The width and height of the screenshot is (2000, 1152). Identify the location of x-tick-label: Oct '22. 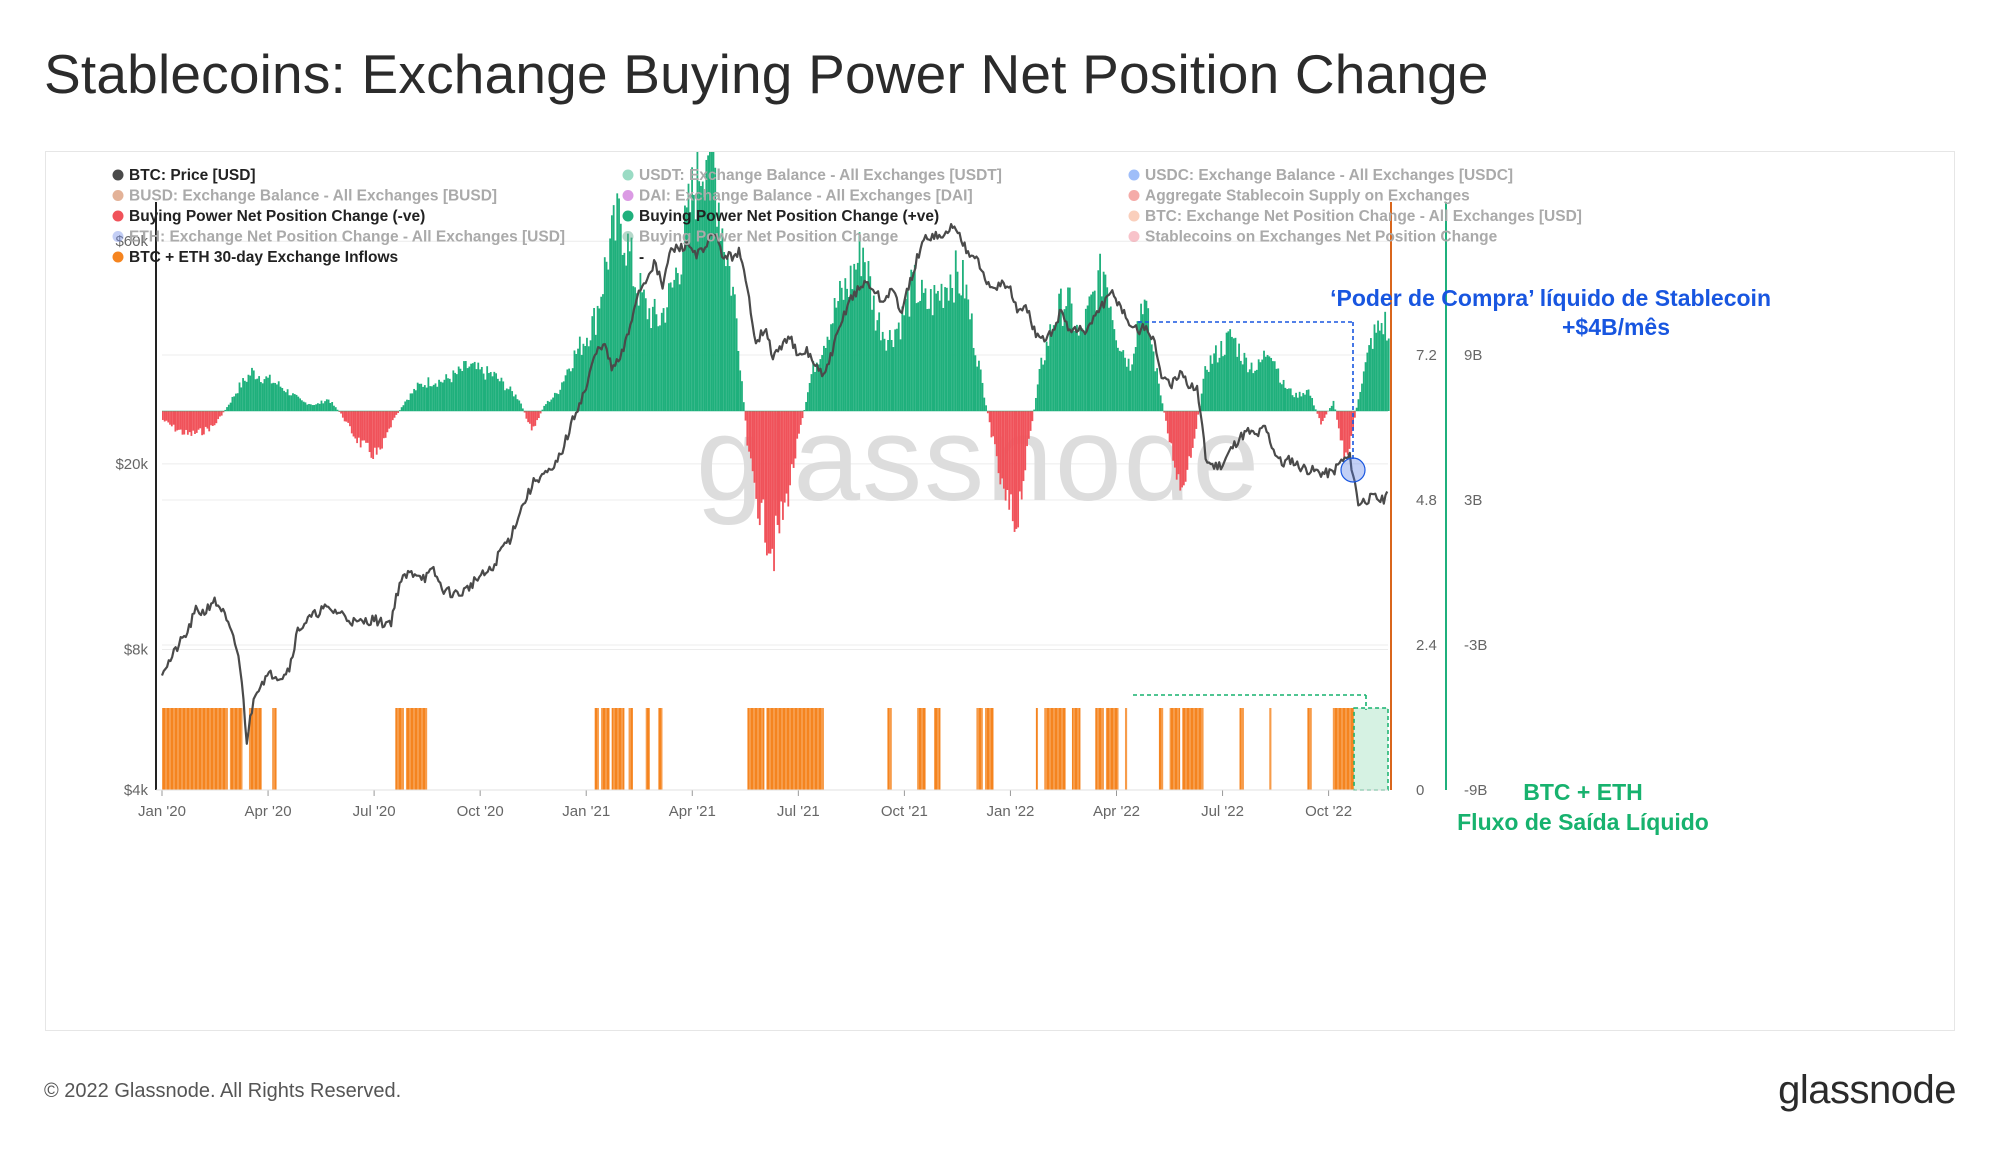
(1328, 811).